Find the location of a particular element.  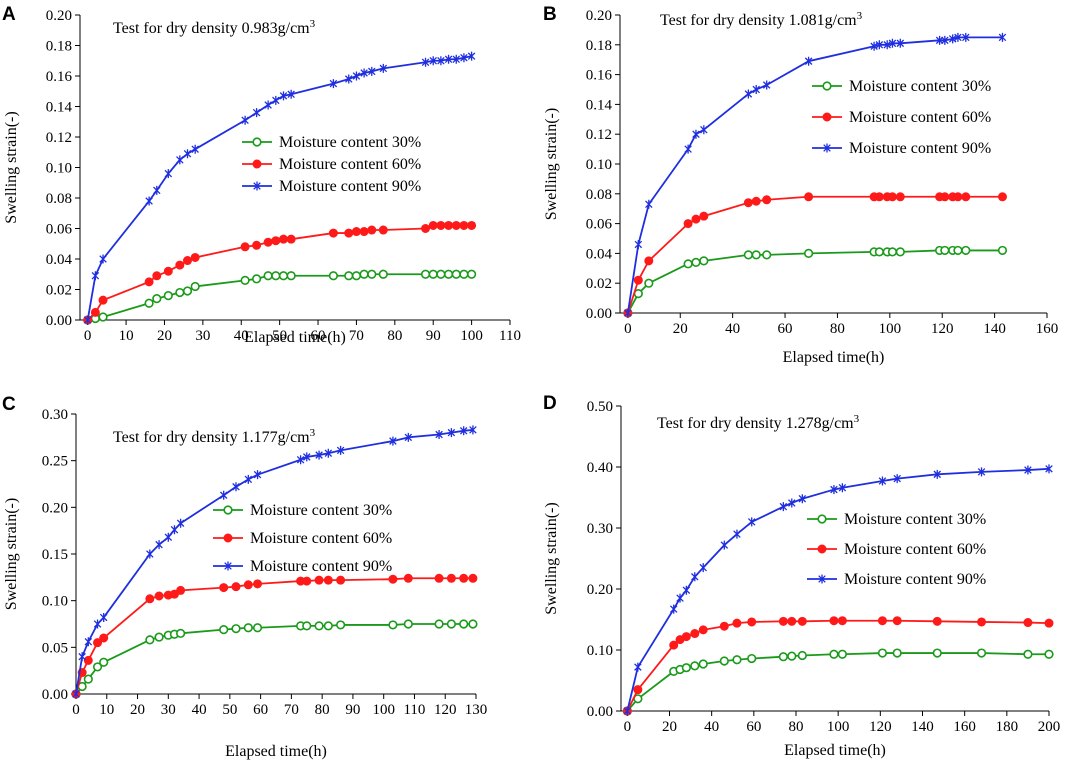

y-tick-label: 0.16 is located at coordinates (59, 77).